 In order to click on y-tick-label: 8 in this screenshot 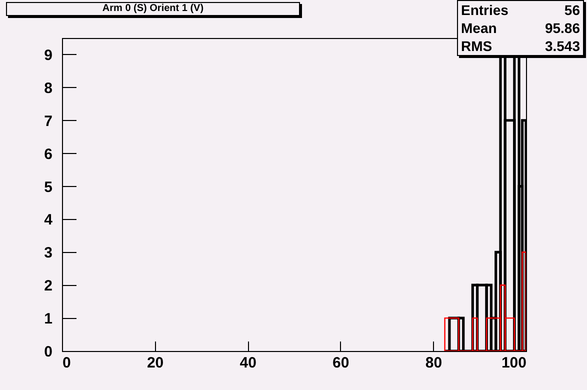, I will do `click(48, 88)`.